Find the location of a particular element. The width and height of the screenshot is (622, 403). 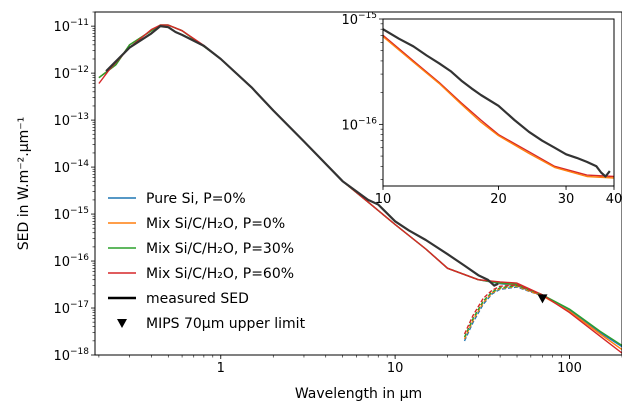

tick-exponent: −11 is located at coordinates (79, 23).